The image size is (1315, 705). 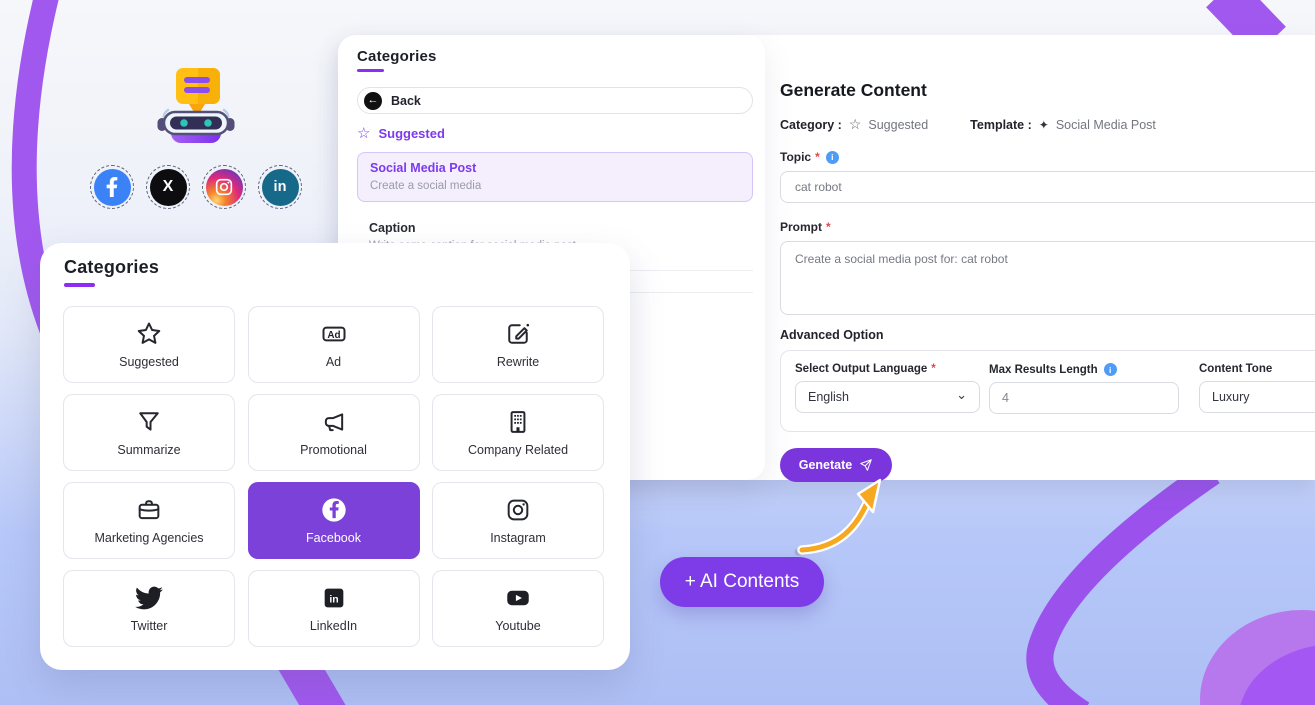 What do you see at coordinates (1001, 124) in the screenshot?
I see `template-meta-label: Template :` at bounding box center [1001, 124].